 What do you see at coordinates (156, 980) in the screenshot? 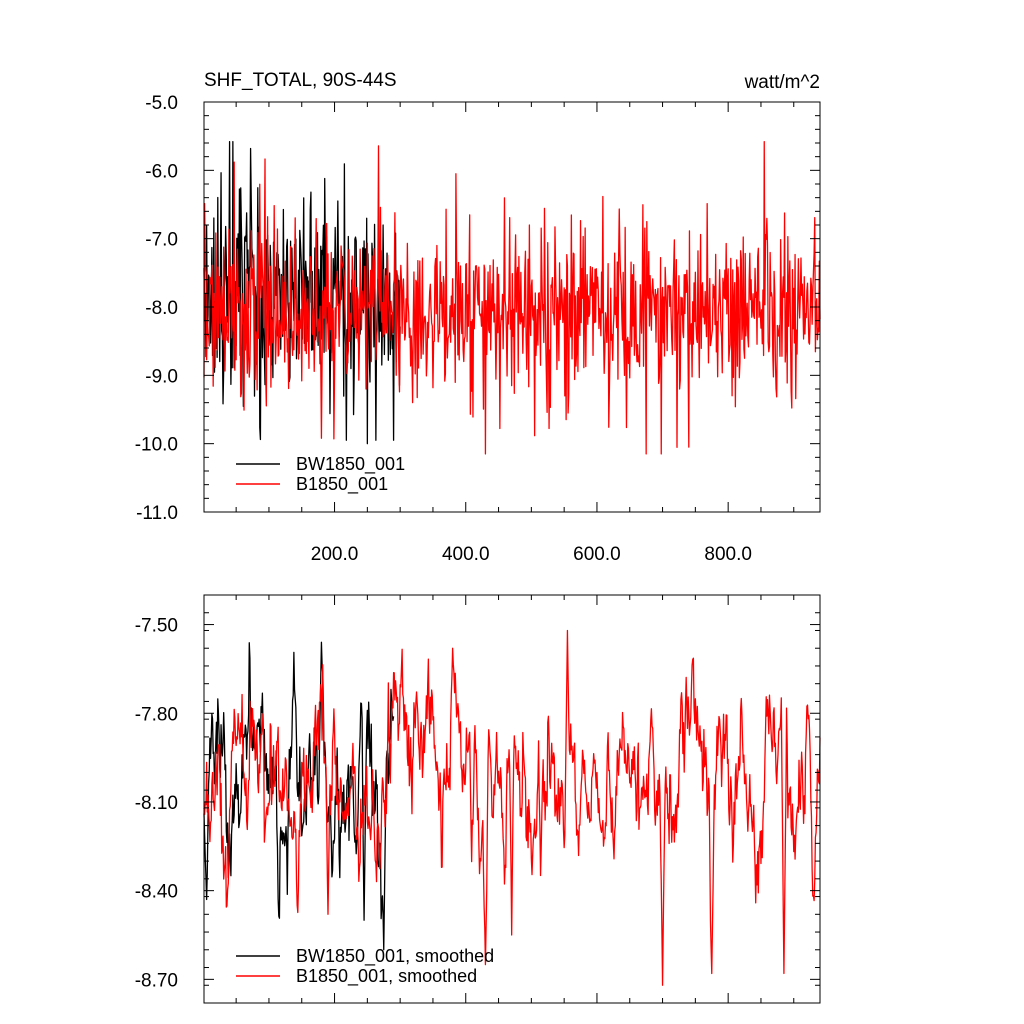
I see `y-tick-label: -8.70` at bounding box center [156, 980].